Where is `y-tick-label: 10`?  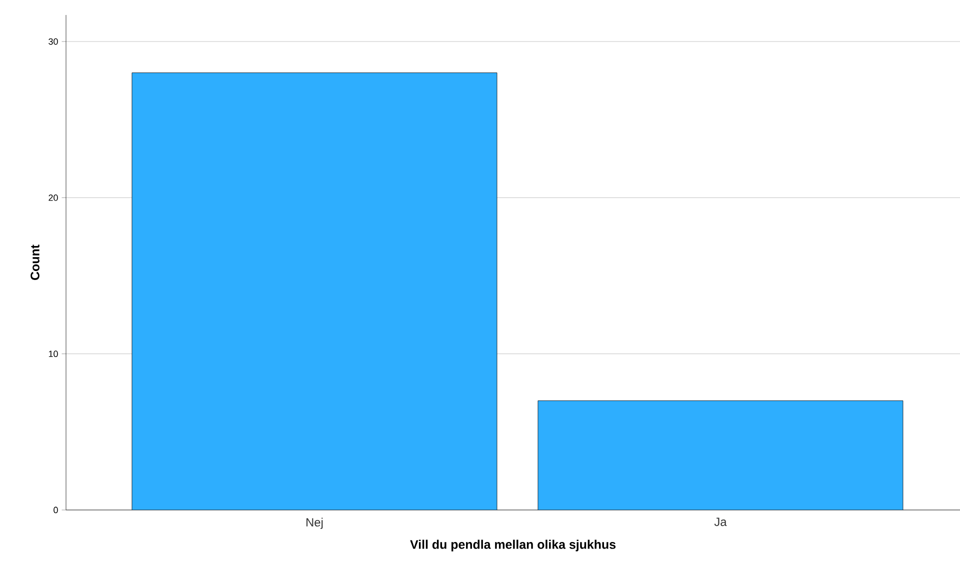 y-tick-label: 10 is located at coordinates (53, 354).